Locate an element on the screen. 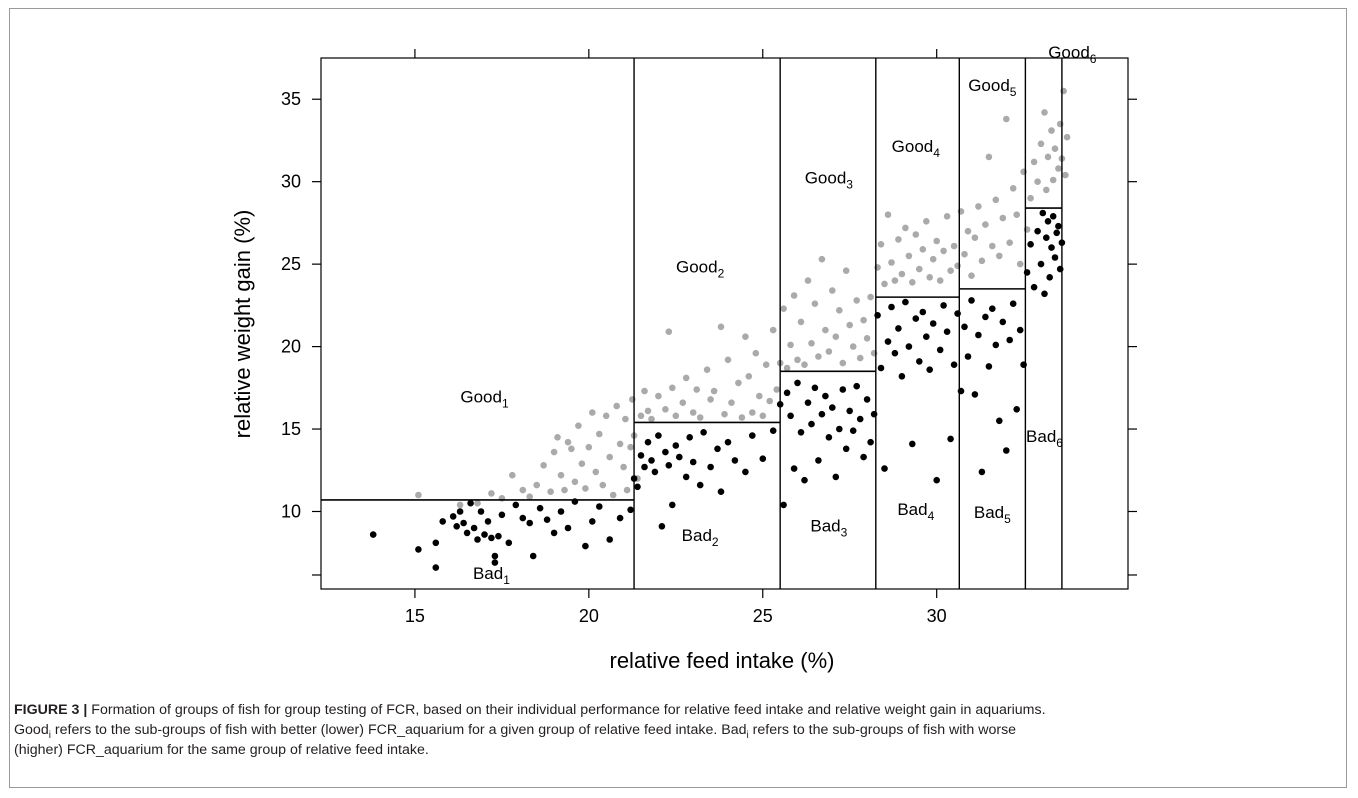 Image resolution: width=1358 pixels, height=798 pixels. y-tick-label: 10 is located at coordinates (291, 511).